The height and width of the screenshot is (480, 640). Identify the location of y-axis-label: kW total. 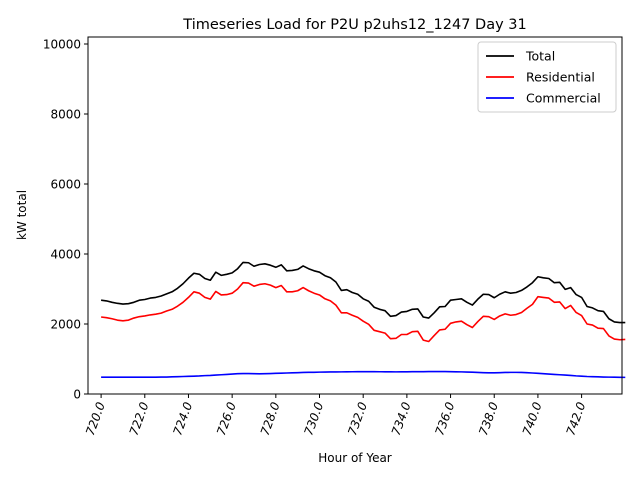
(22, 215).